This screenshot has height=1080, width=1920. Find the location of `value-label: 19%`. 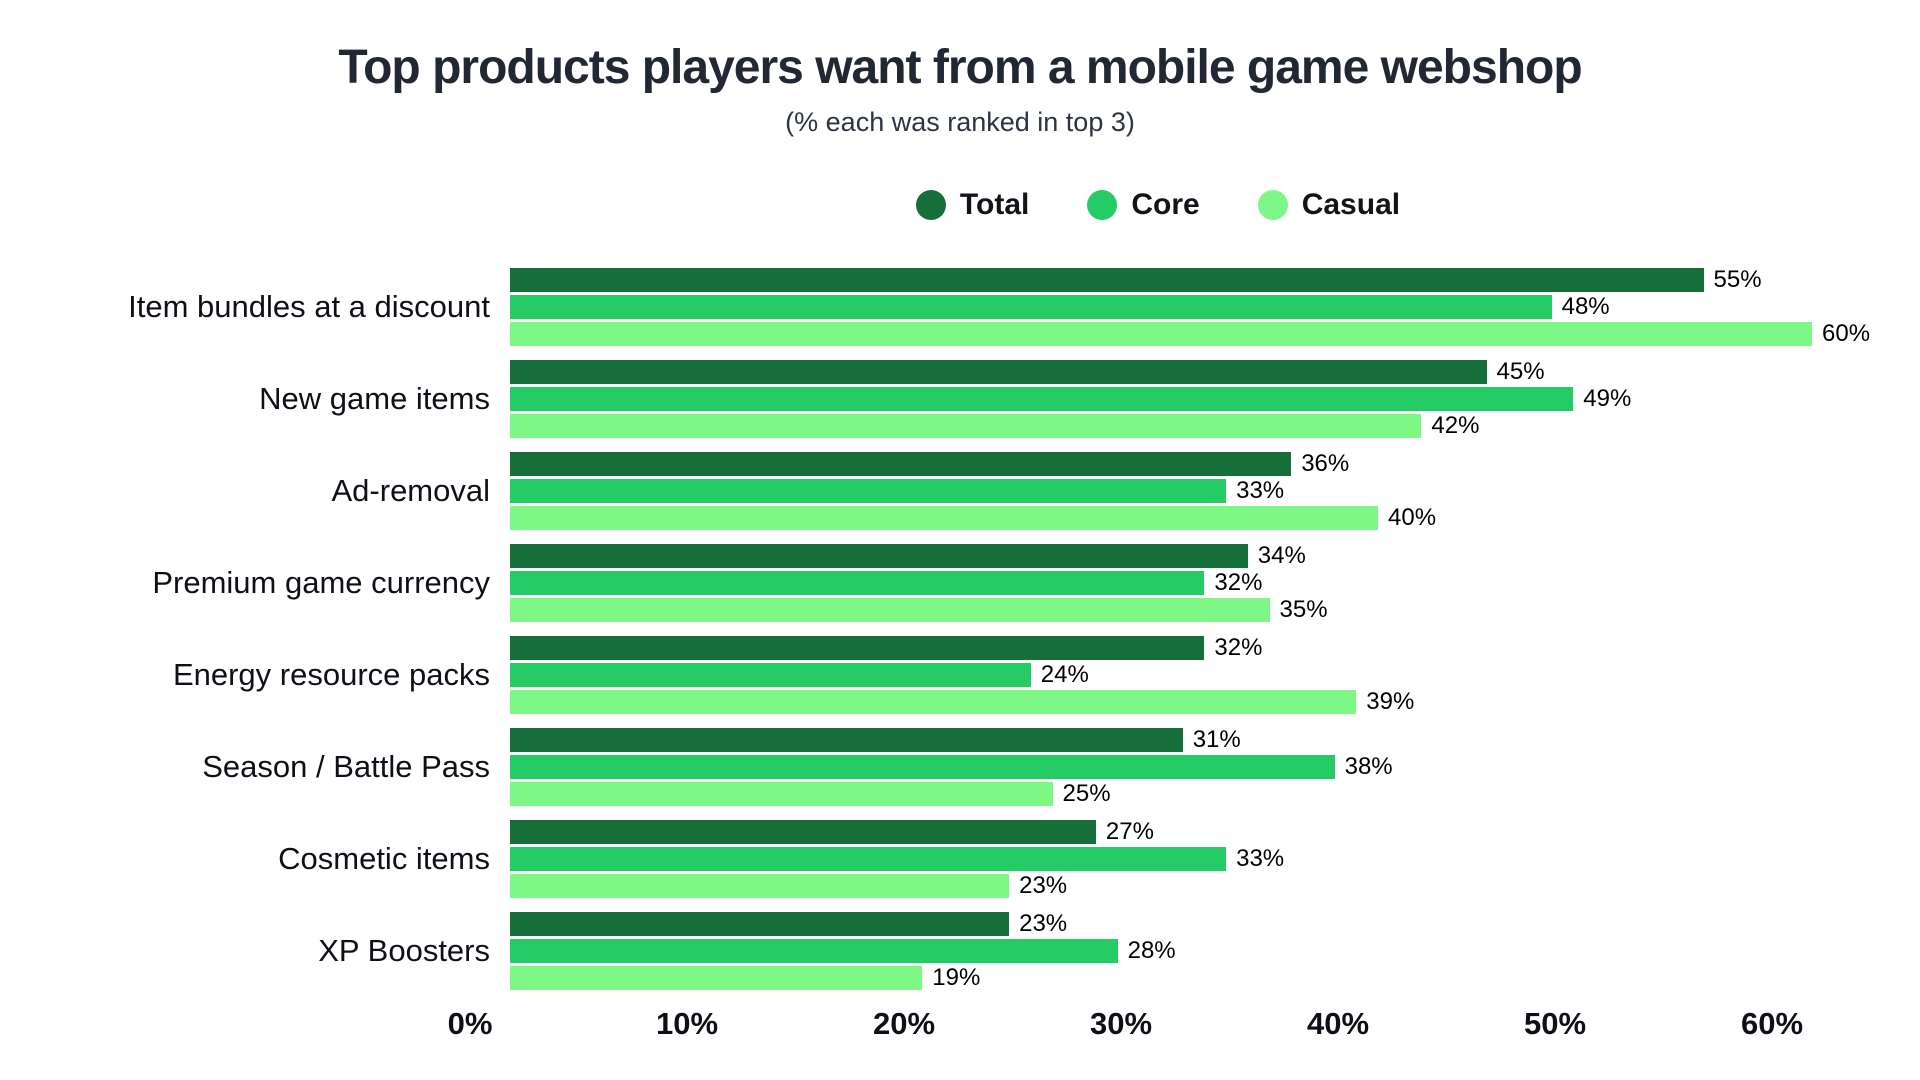

value-label: 19% is located at coordinates (956, 977).